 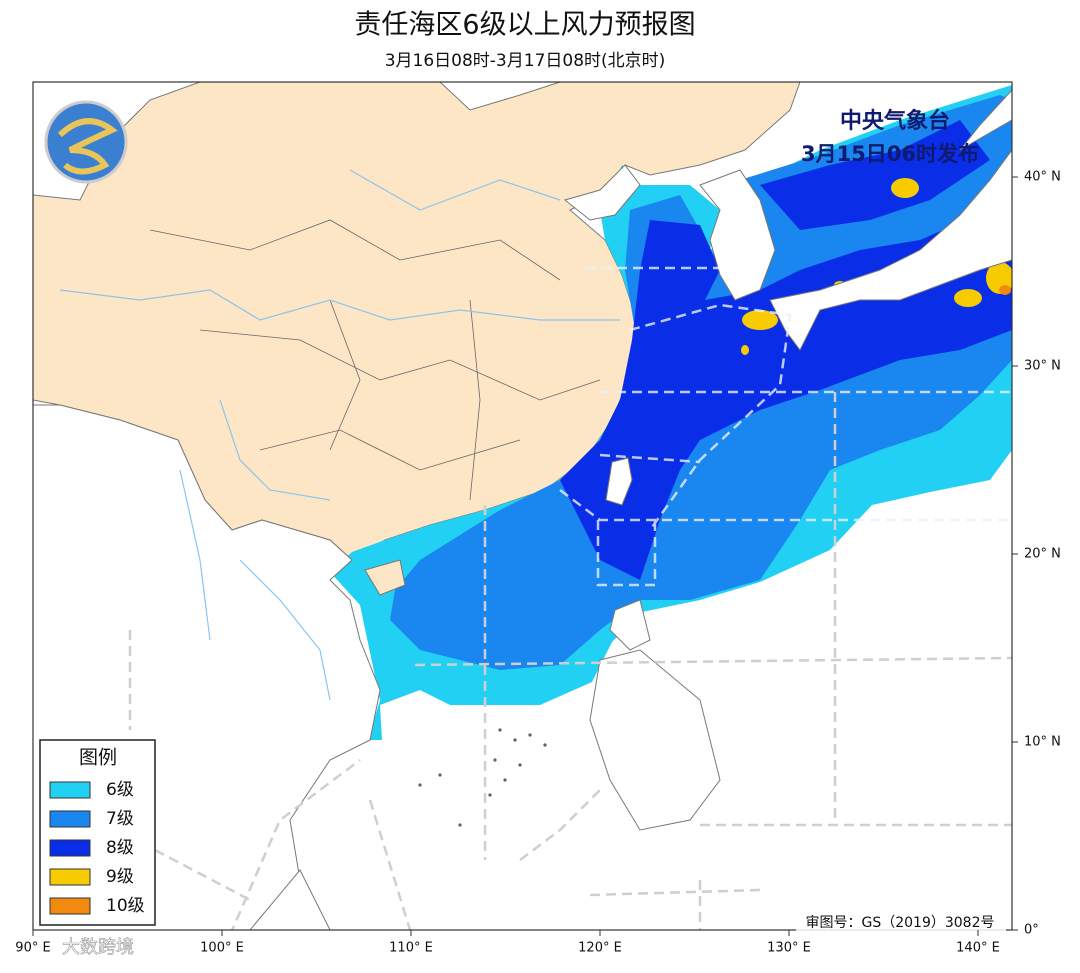 What do you see at coordinates (525, 61) in the screenshot?
I see `subtitle: 3月16日08时-3月17日08时(北京时)` at bounding box center [525, 61].